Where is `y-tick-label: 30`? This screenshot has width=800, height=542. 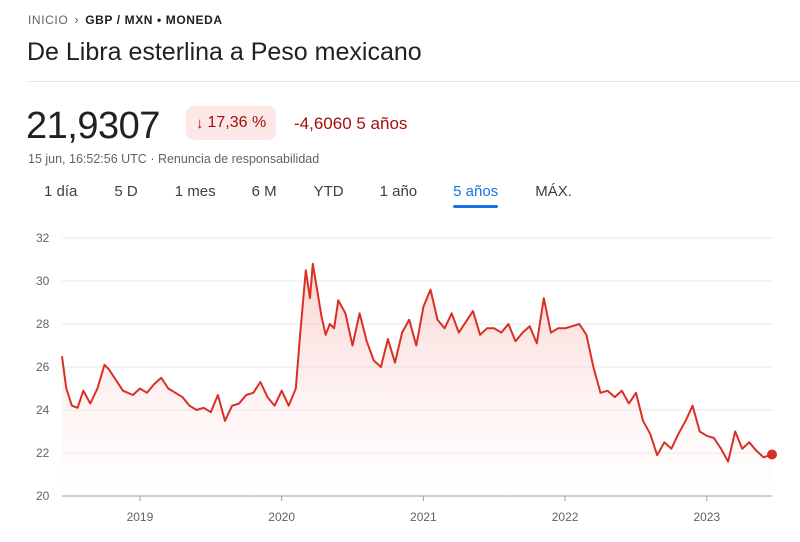
y-tick-label: 30 is located at coordinates (43, 281).